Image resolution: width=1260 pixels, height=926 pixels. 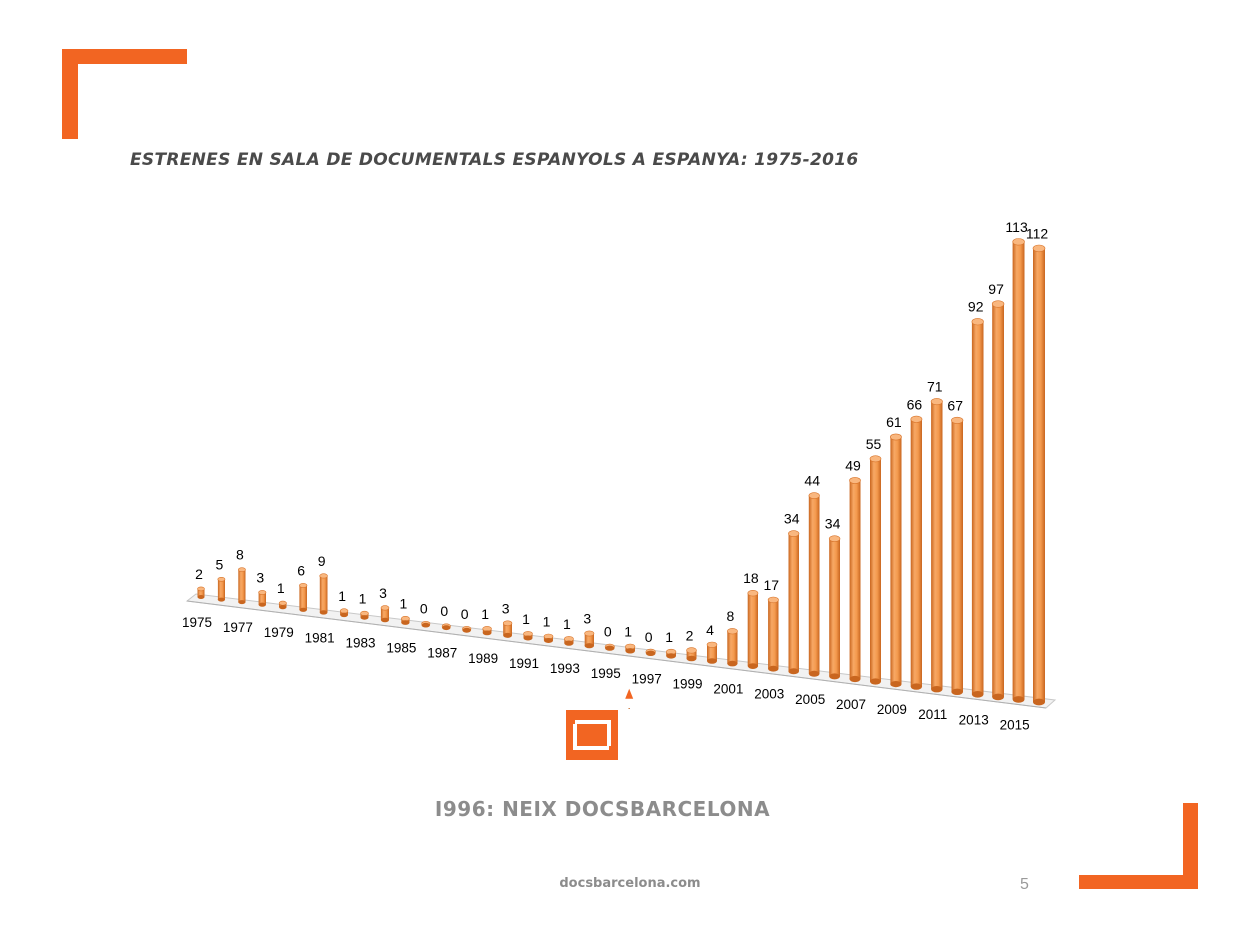 I want to click on bar-2003, so click(x=773, y=634).